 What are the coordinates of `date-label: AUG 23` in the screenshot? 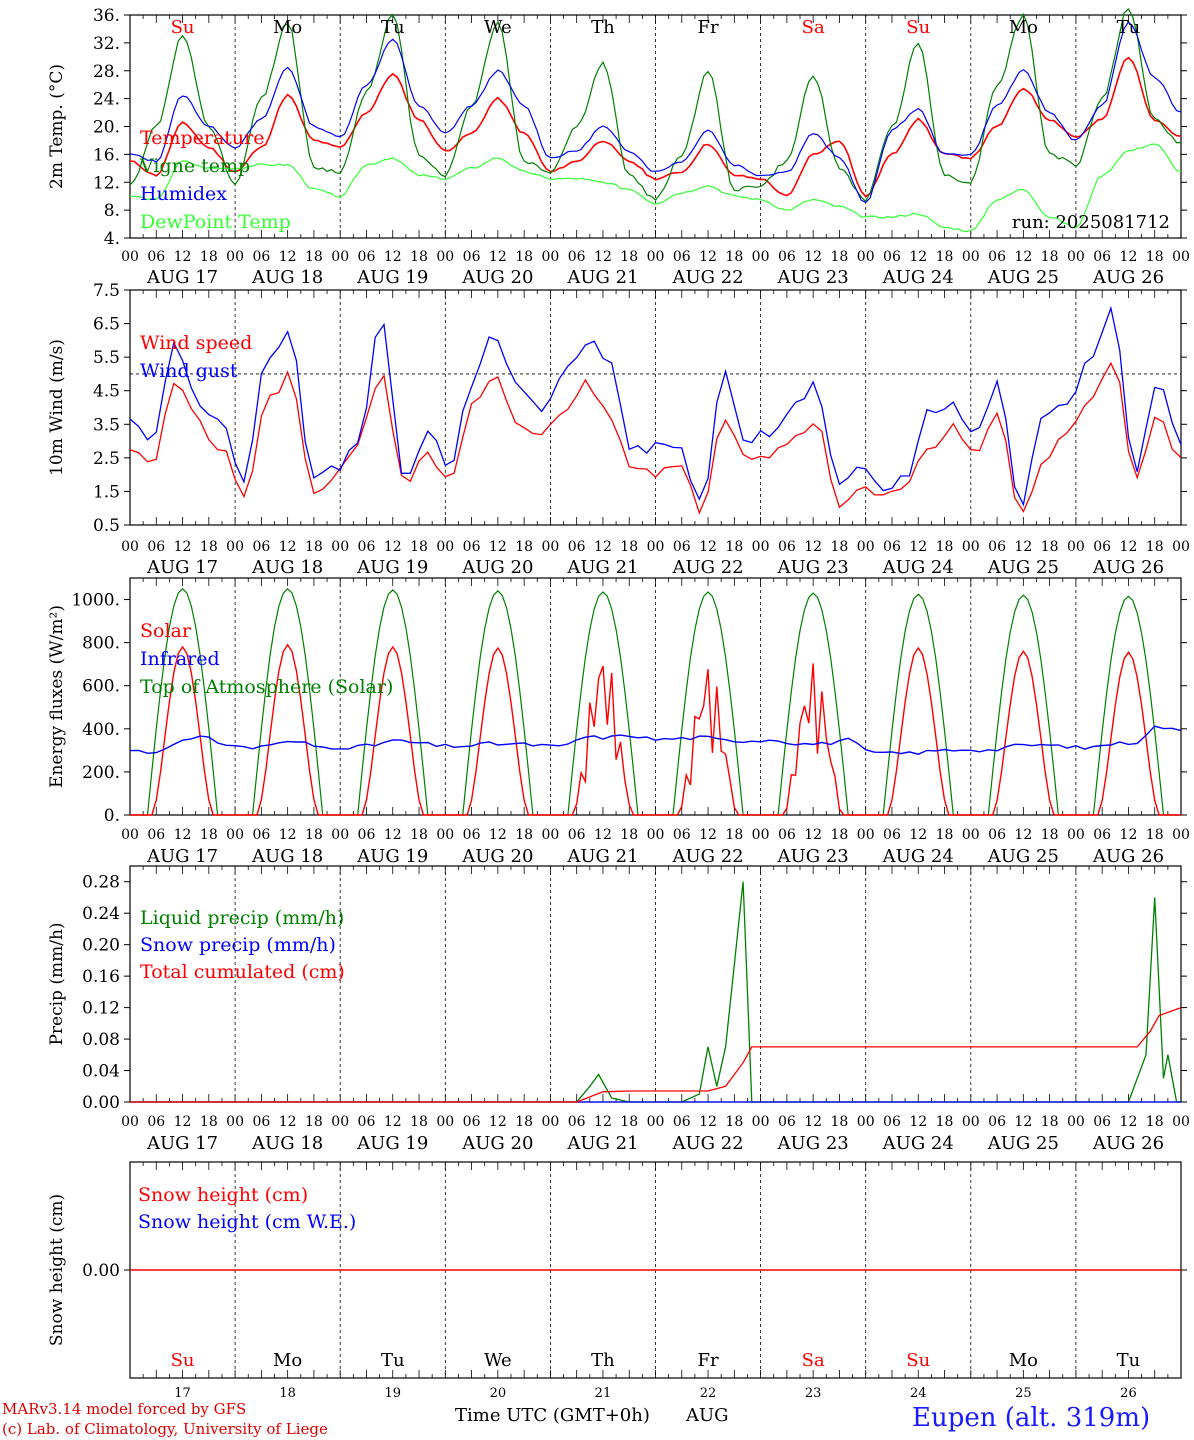 It's located at (813, 567).